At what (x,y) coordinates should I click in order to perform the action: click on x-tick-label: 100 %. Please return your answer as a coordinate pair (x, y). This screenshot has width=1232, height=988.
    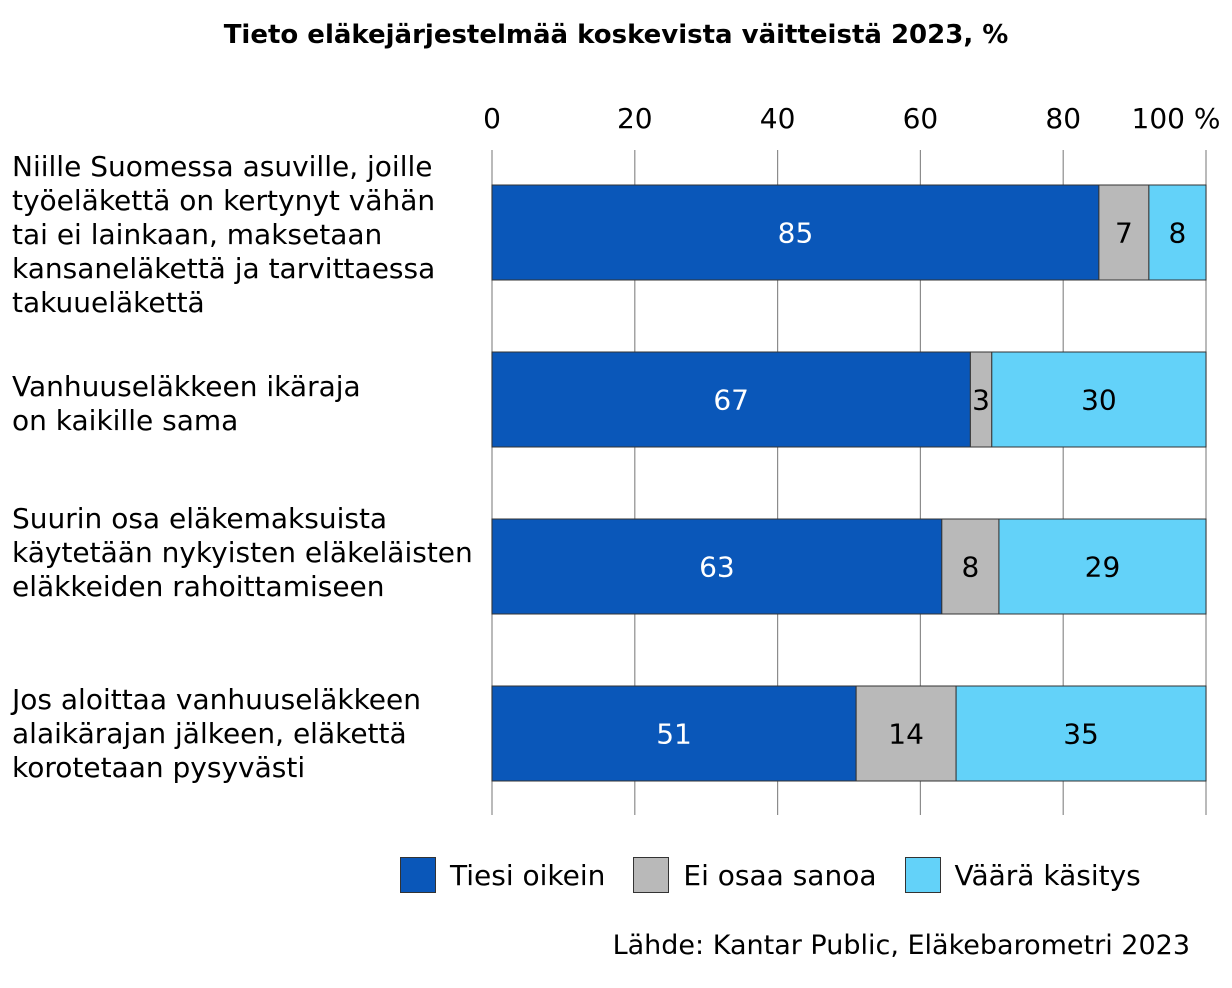
    Looking at the image, I should click on (1176, 118).